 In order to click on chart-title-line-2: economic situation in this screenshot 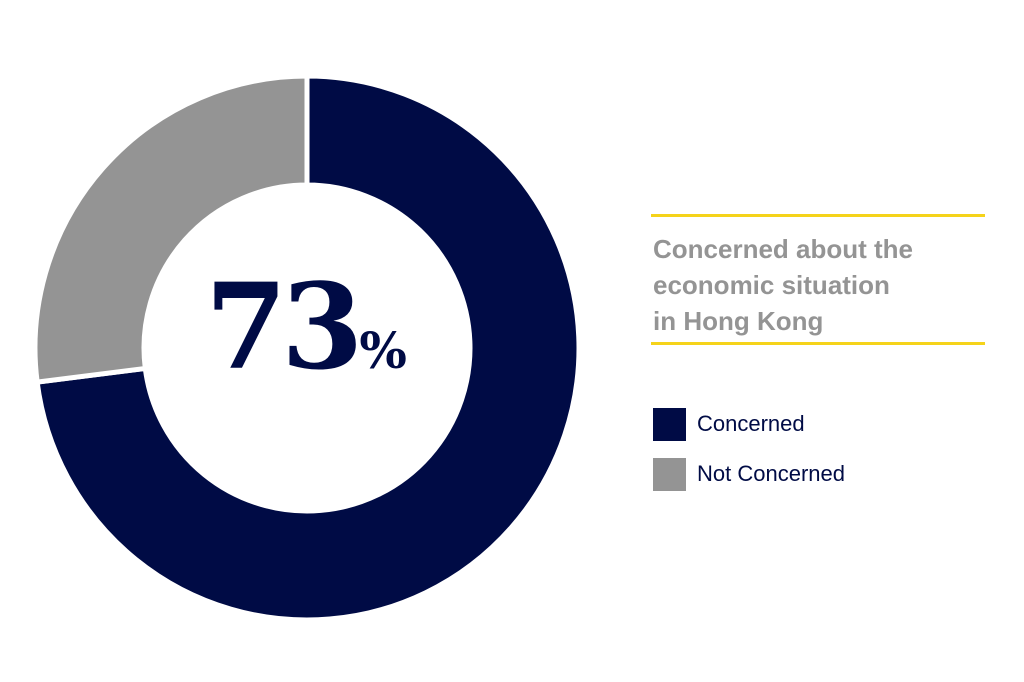, I will do `click(771, 285)`.